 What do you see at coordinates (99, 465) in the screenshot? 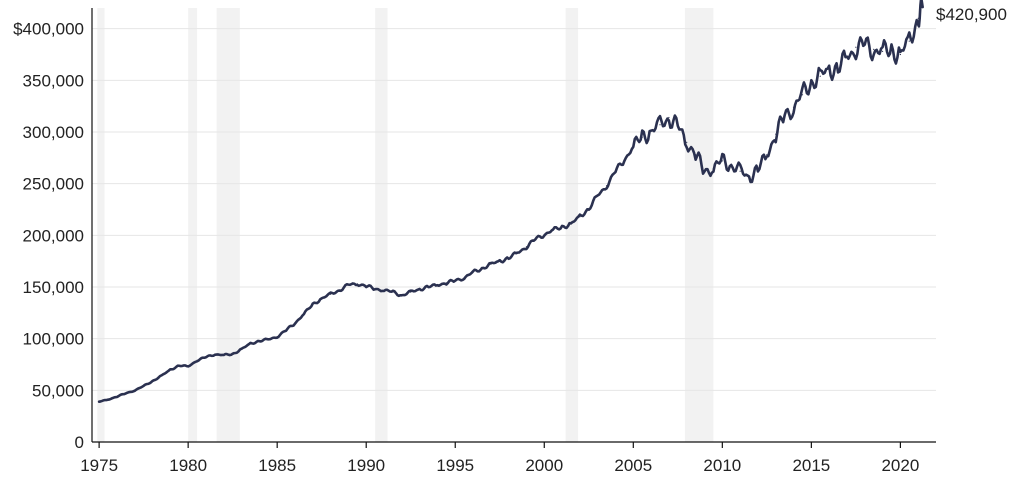
I see `x-tick-label: 1975` at bounding box center [99, 465].